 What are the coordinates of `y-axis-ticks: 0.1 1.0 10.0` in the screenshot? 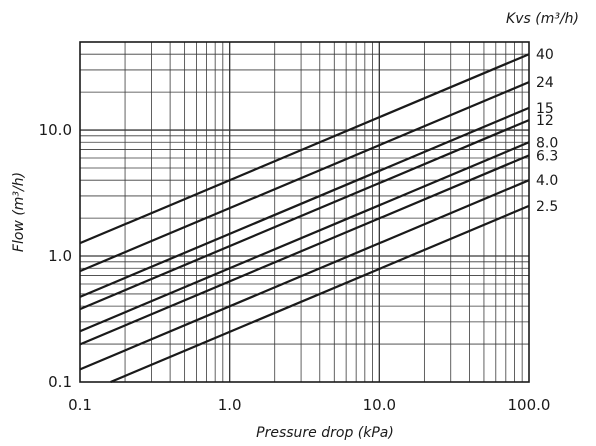 It's located at (55, 256).